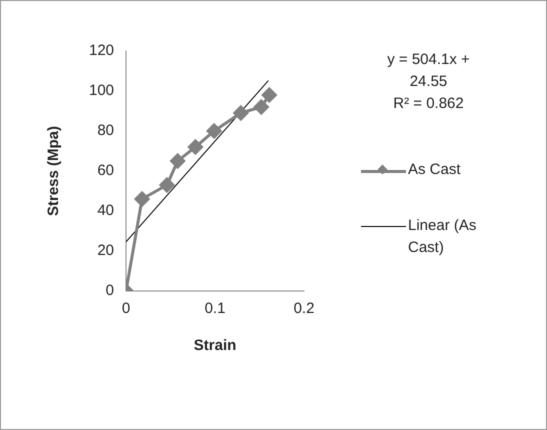 The image size is (547, 430). What do you see at coordinates (101, 91) in the screenshot?
I see `y-tick-label: 100` at bounding box center [101, 91].